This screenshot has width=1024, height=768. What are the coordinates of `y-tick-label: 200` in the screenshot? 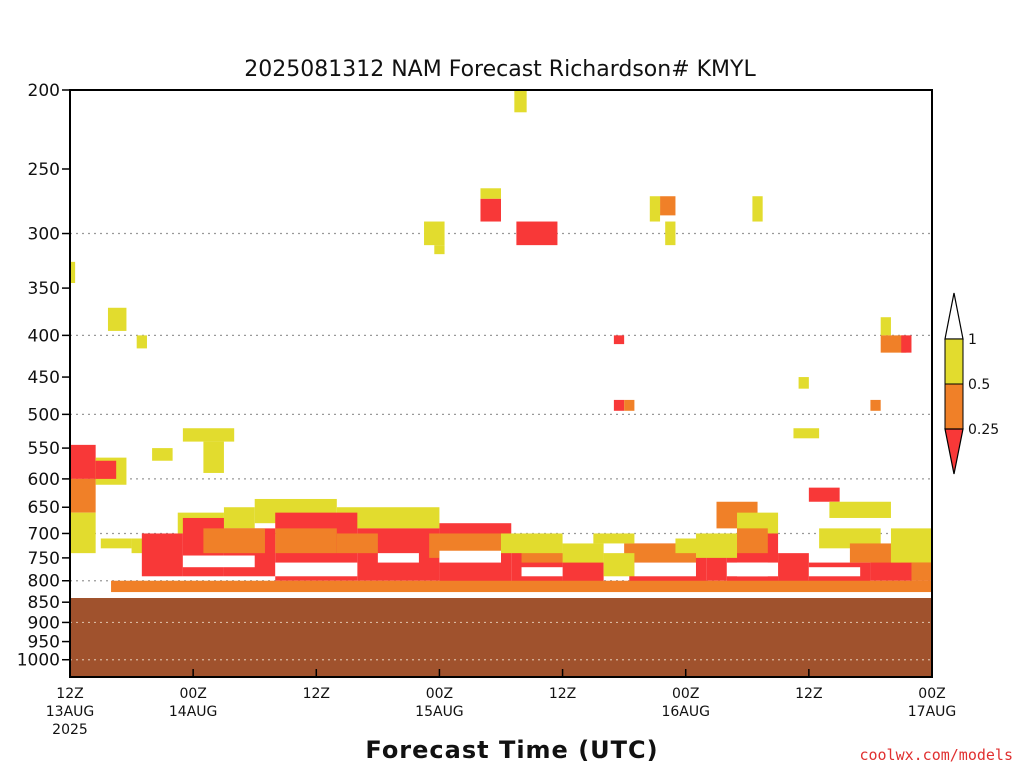 It's located at (44, 91).